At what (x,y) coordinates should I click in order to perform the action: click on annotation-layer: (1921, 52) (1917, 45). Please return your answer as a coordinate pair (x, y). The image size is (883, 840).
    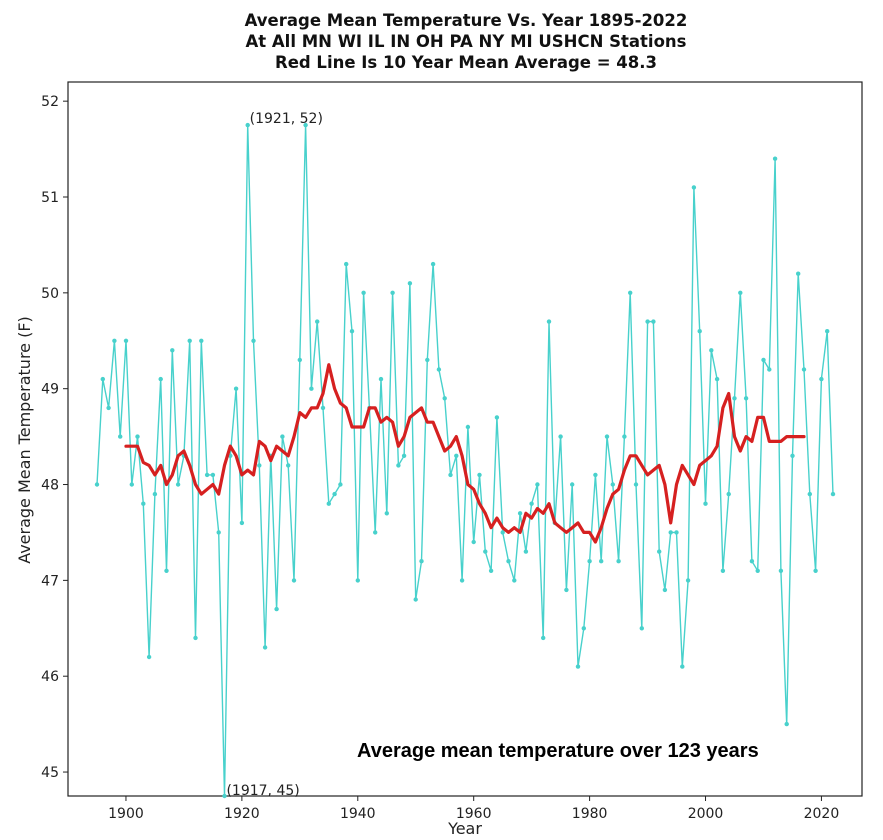
    Looking at the image, I should click on (274, 455).